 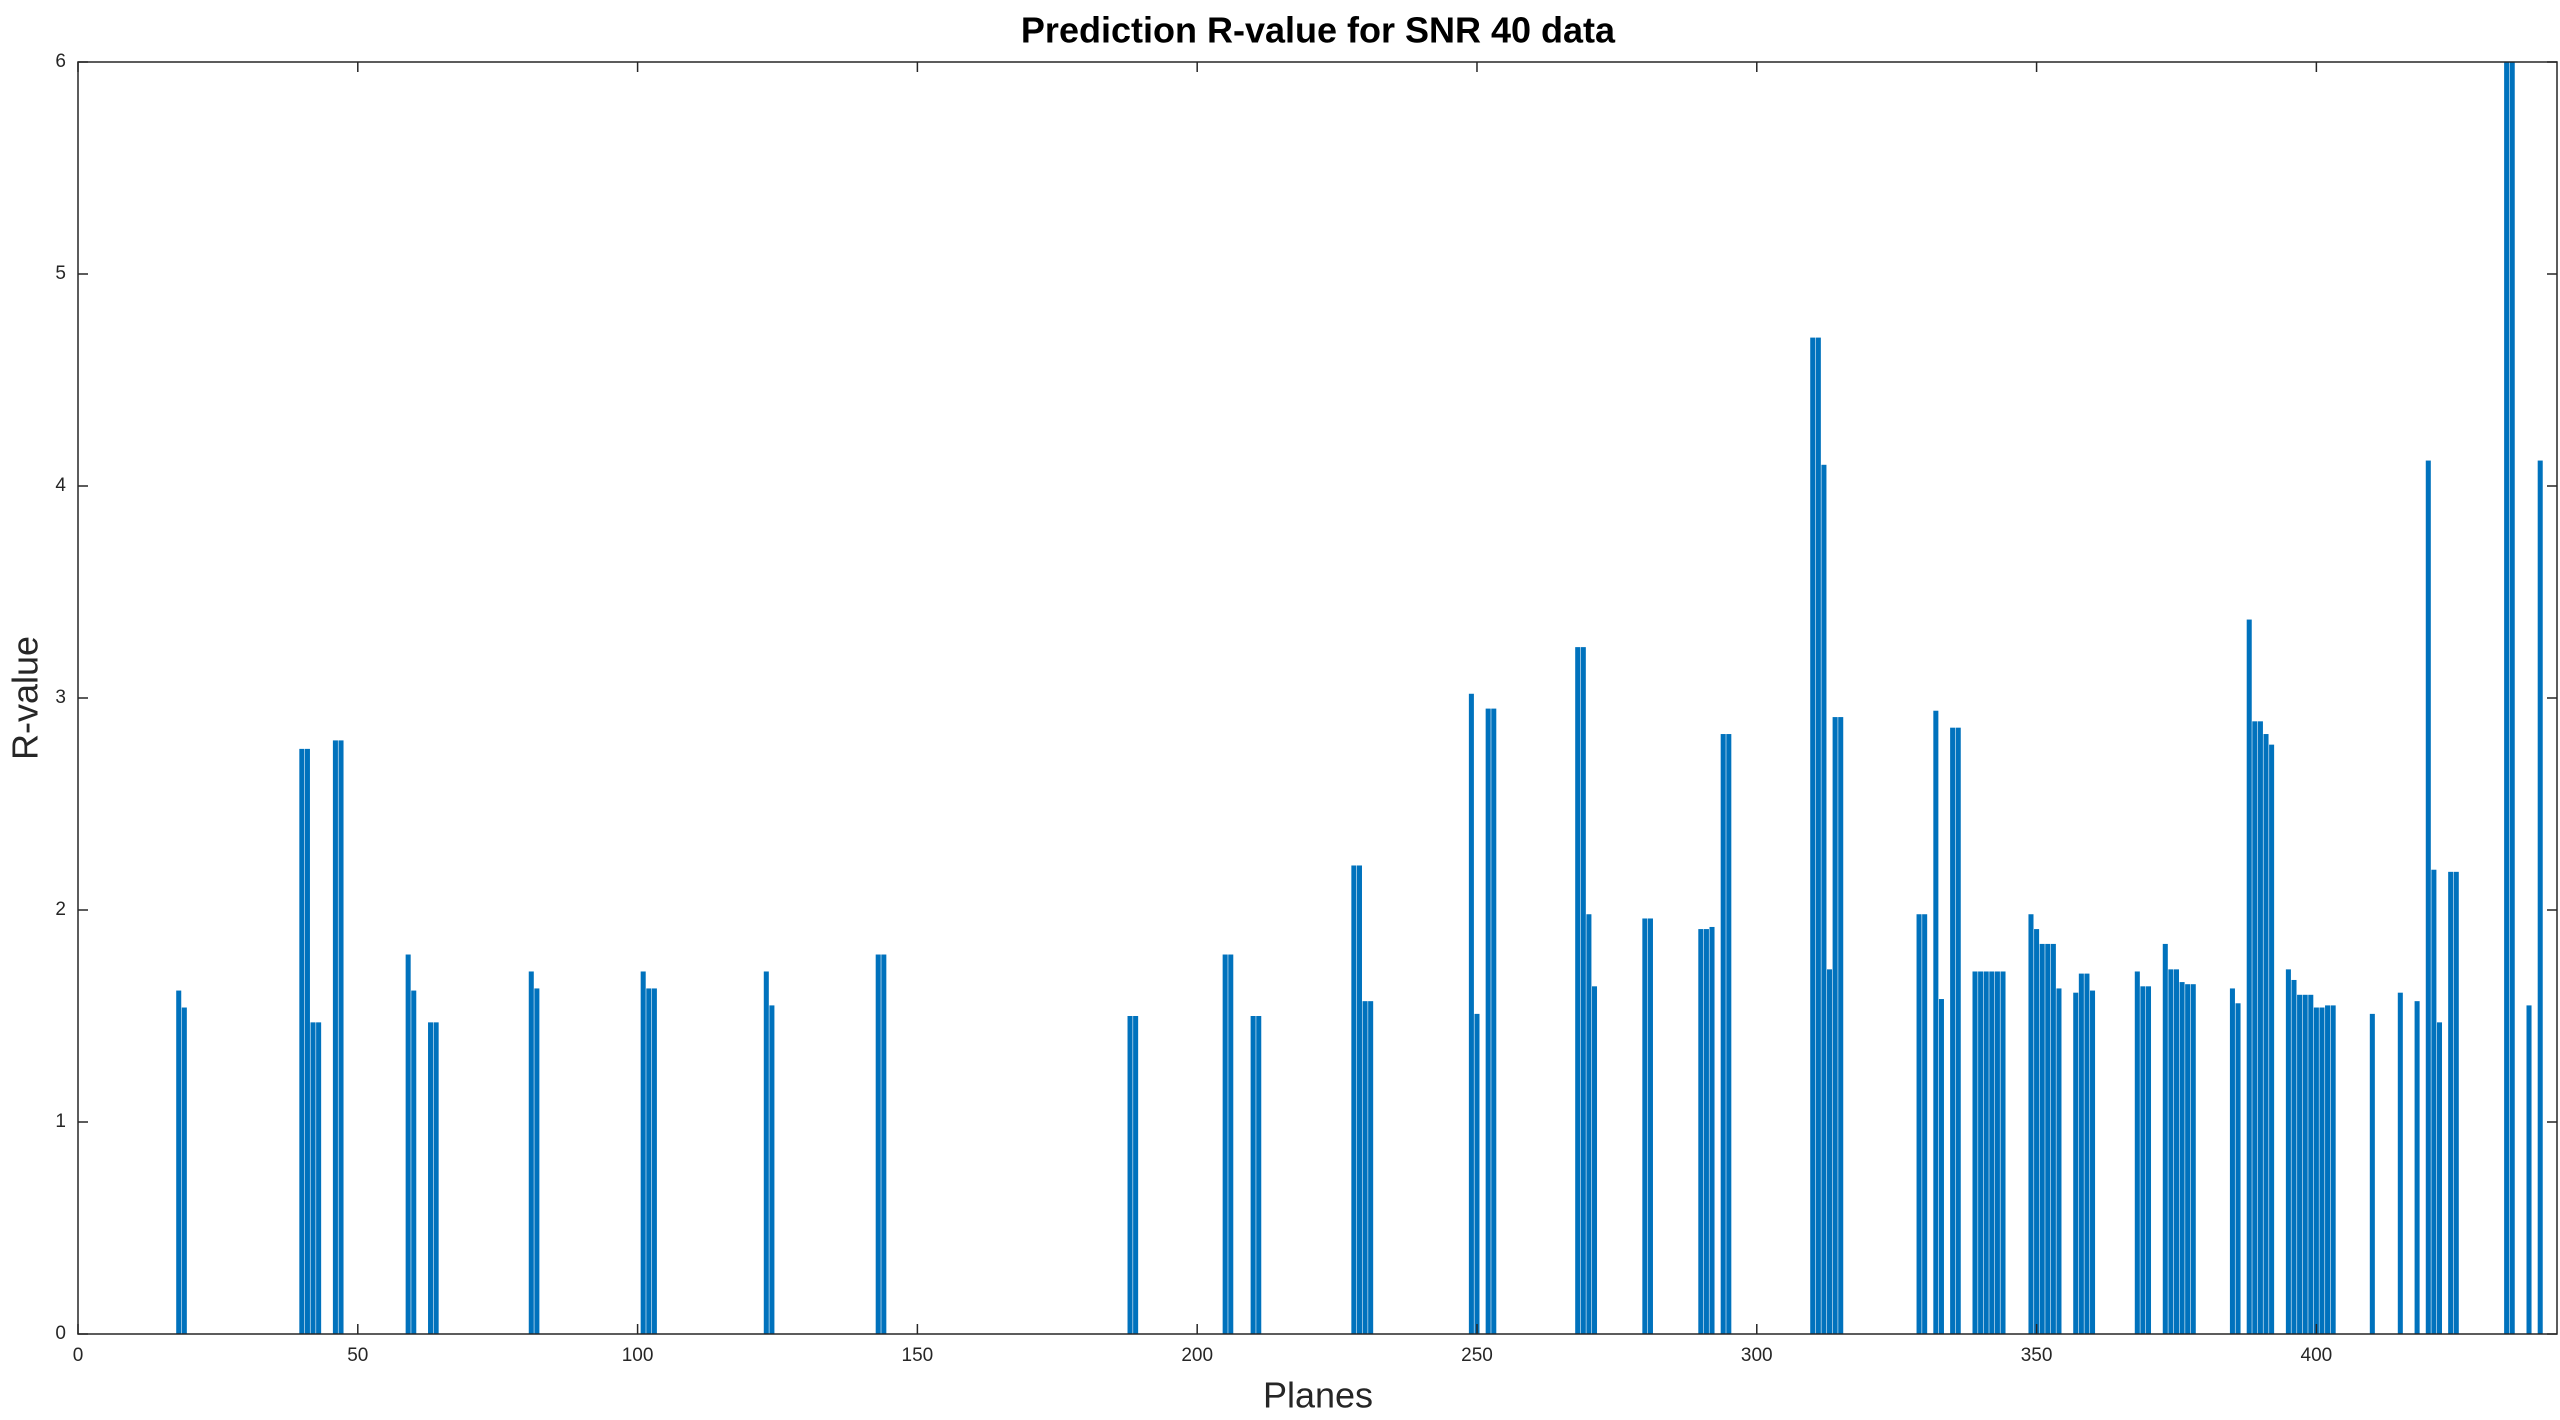 I want to click on x-tick-label: 0, so click(x=78, y=1355).